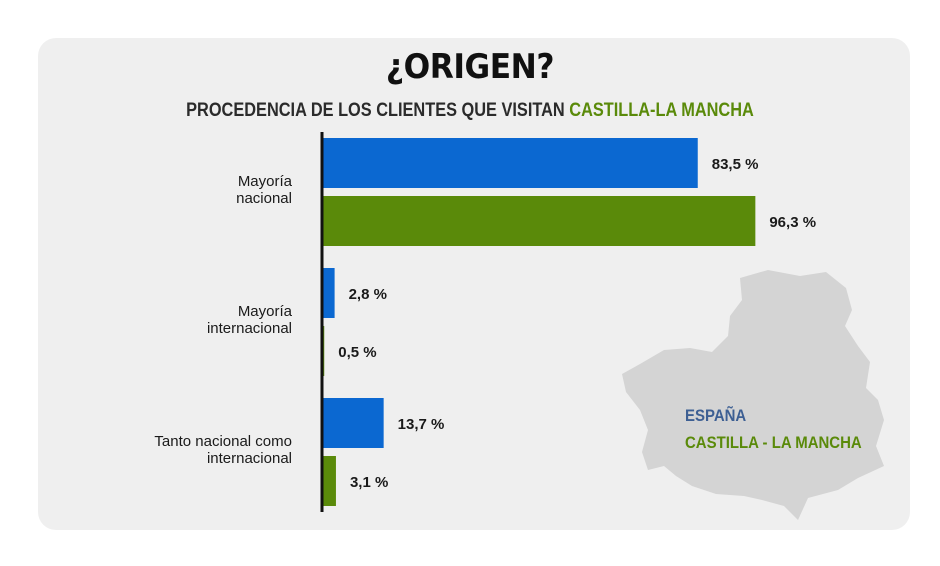  Describe the element at coordinates (421, 424) in the screenshot. I see `data-label: 13,7 %` at that location.